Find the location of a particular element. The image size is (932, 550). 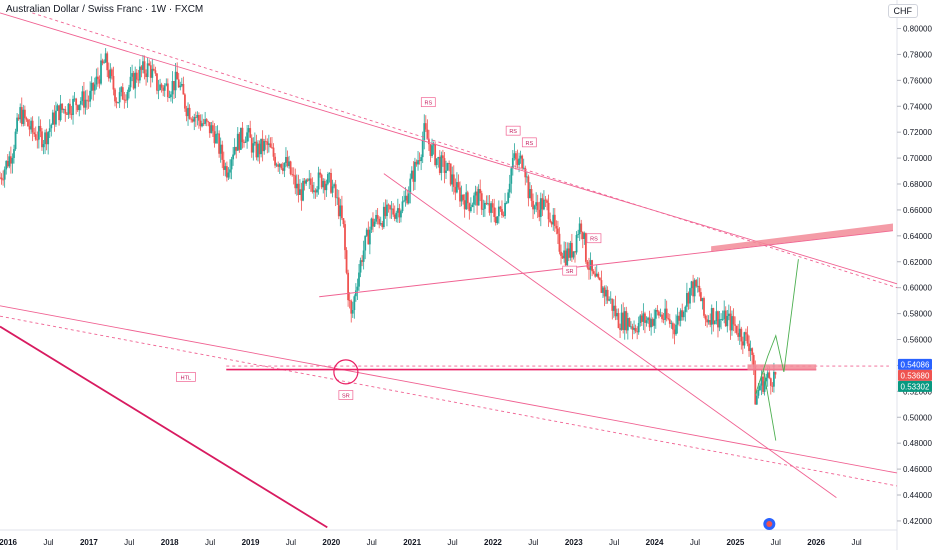

y-tick-label: 0.64000 is located at coordinates (917, 236).